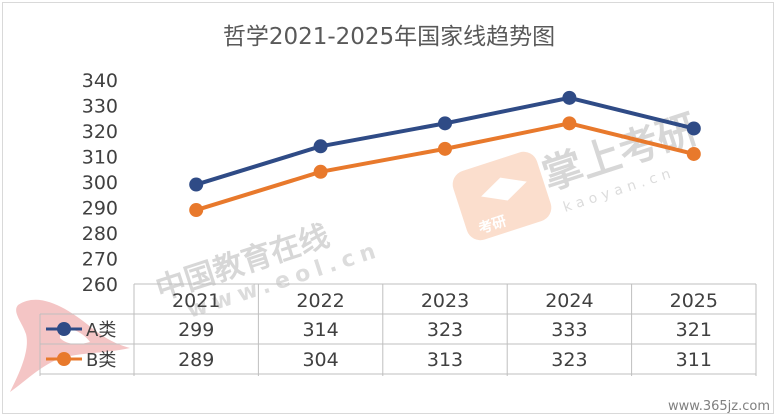  I want to click on y-tick-label: 330, so click(100, 107).